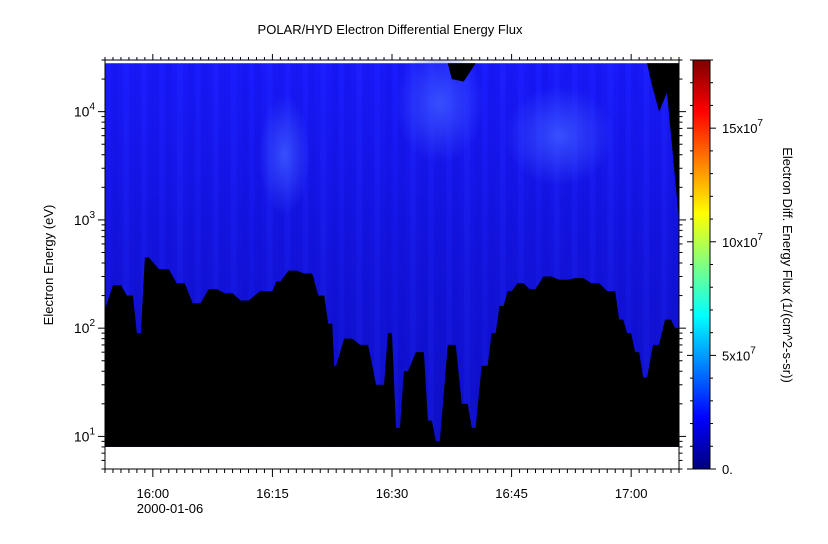 The height and width of the screenshot is (544, 828). I want to click on y-tick-label: 10¹, so click(85, 435).